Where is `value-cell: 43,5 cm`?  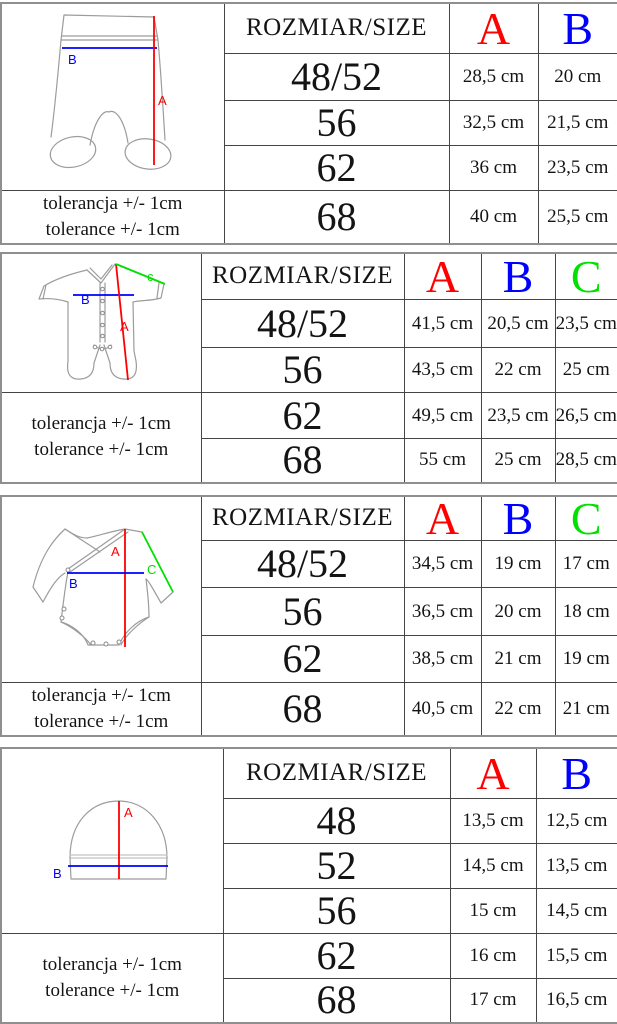
value-cell: 43,5 cm is located at coordinates (442, 370).